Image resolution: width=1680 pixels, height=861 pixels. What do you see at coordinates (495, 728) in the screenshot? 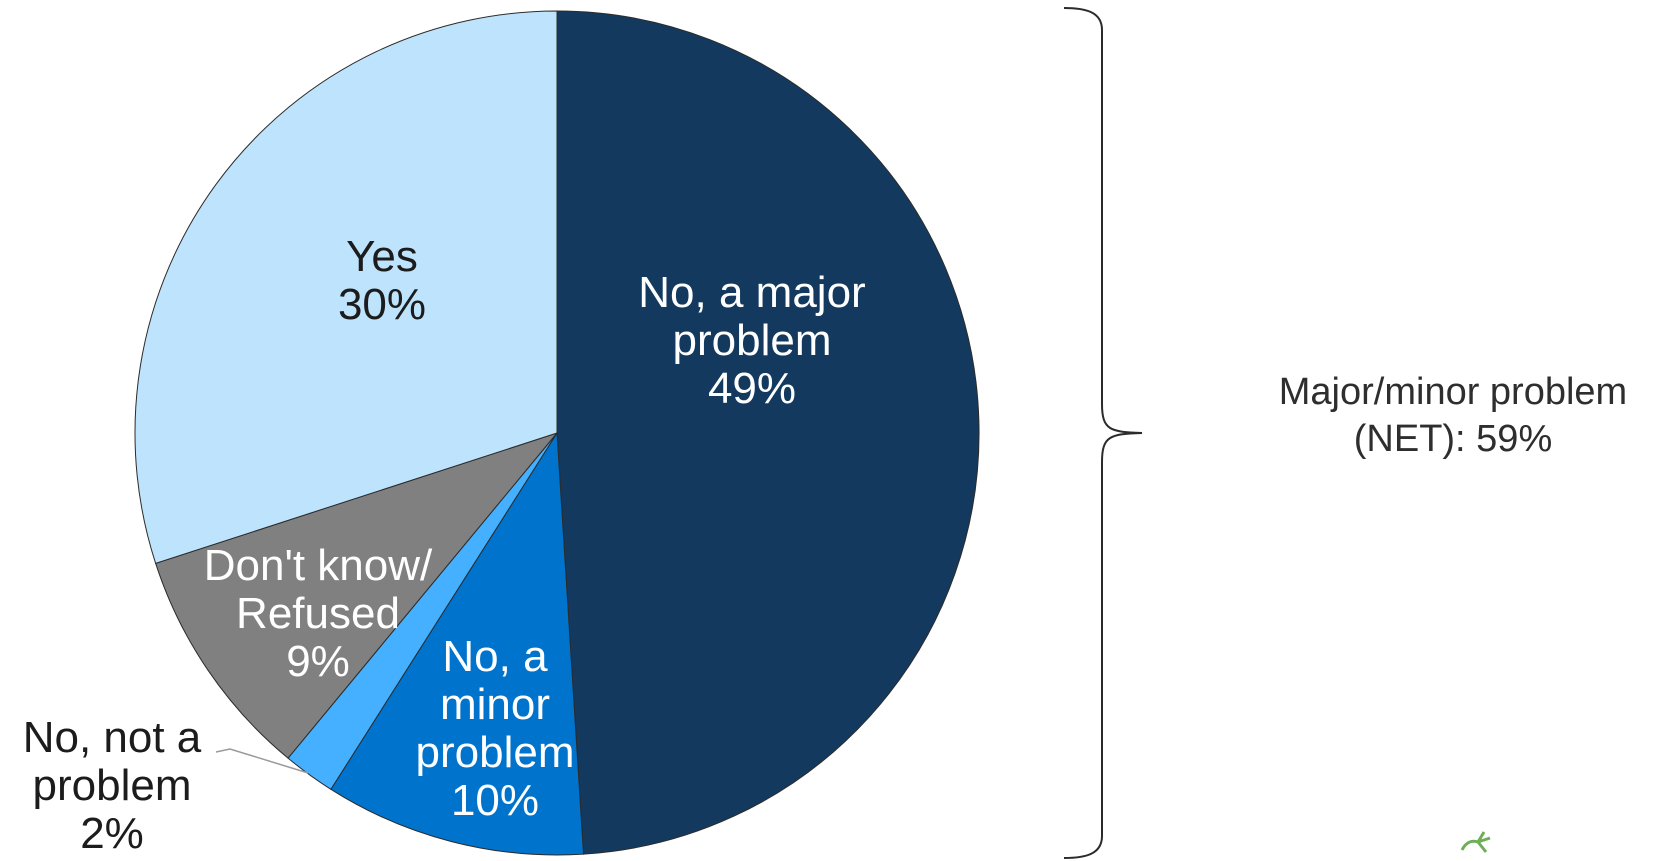
I see `slice-label-1: No, a minor problem 10%` at bounding box center [495, 728].